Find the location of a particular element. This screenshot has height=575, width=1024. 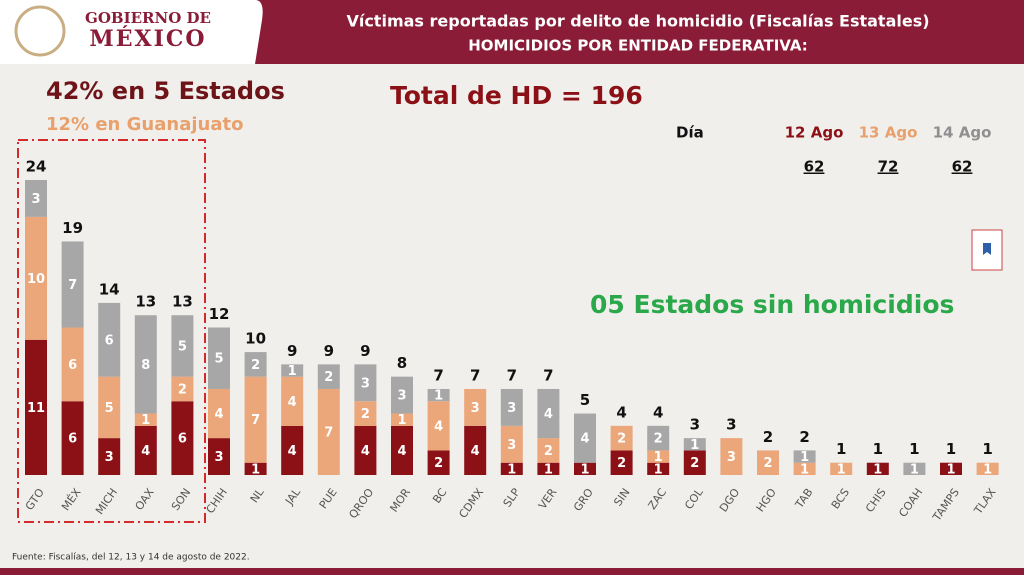

bookmark-glyph is located at coordinates (987, 249).